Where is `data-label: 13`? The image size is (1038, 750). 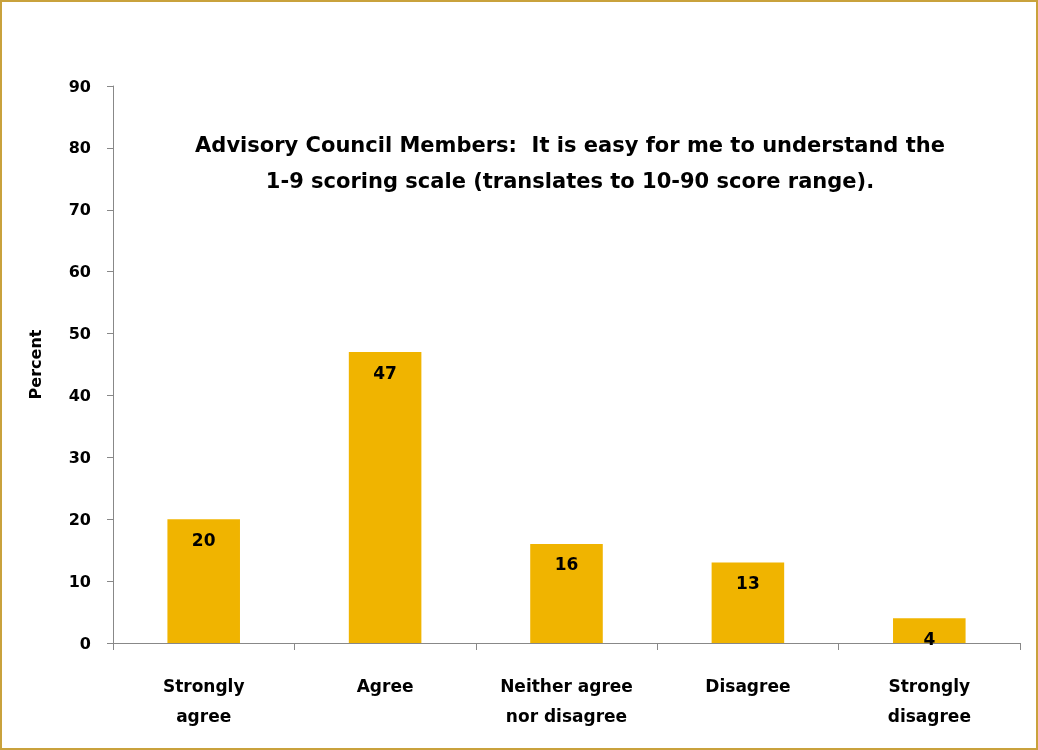 data-label: 13 is located at coordinates (748, 583).